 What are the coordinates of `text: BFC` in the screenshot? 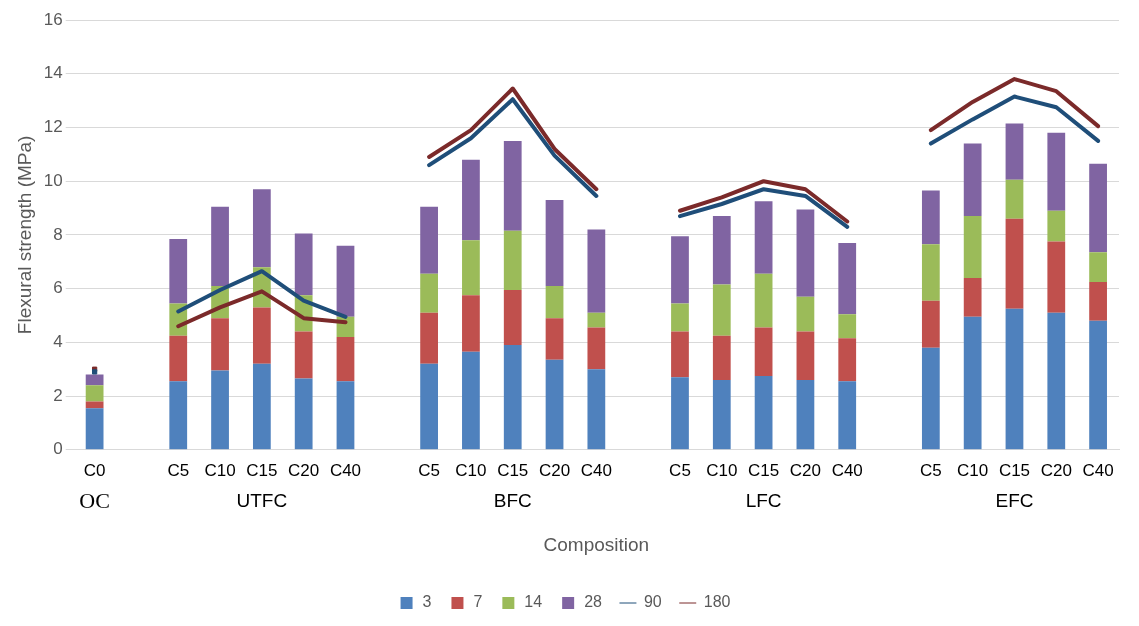 It's located at (512, 501).